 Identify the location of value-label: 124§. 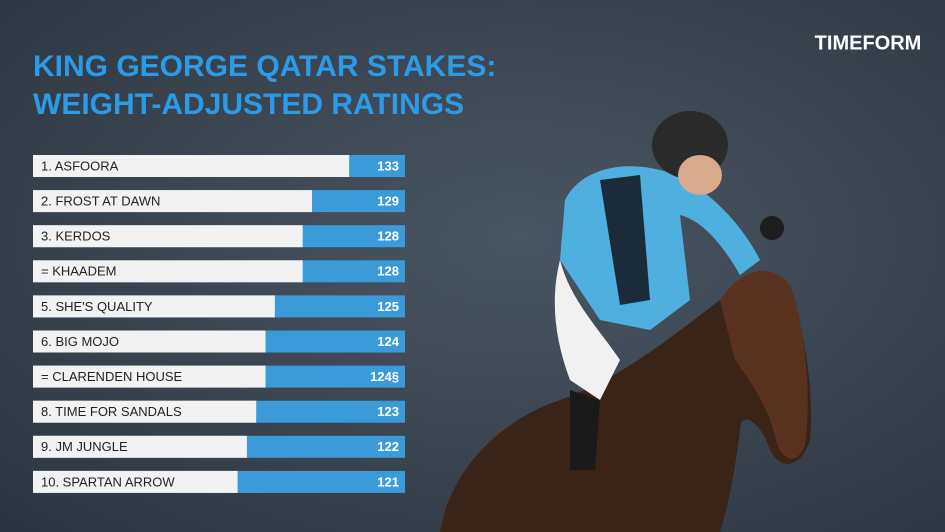
(384, 376).